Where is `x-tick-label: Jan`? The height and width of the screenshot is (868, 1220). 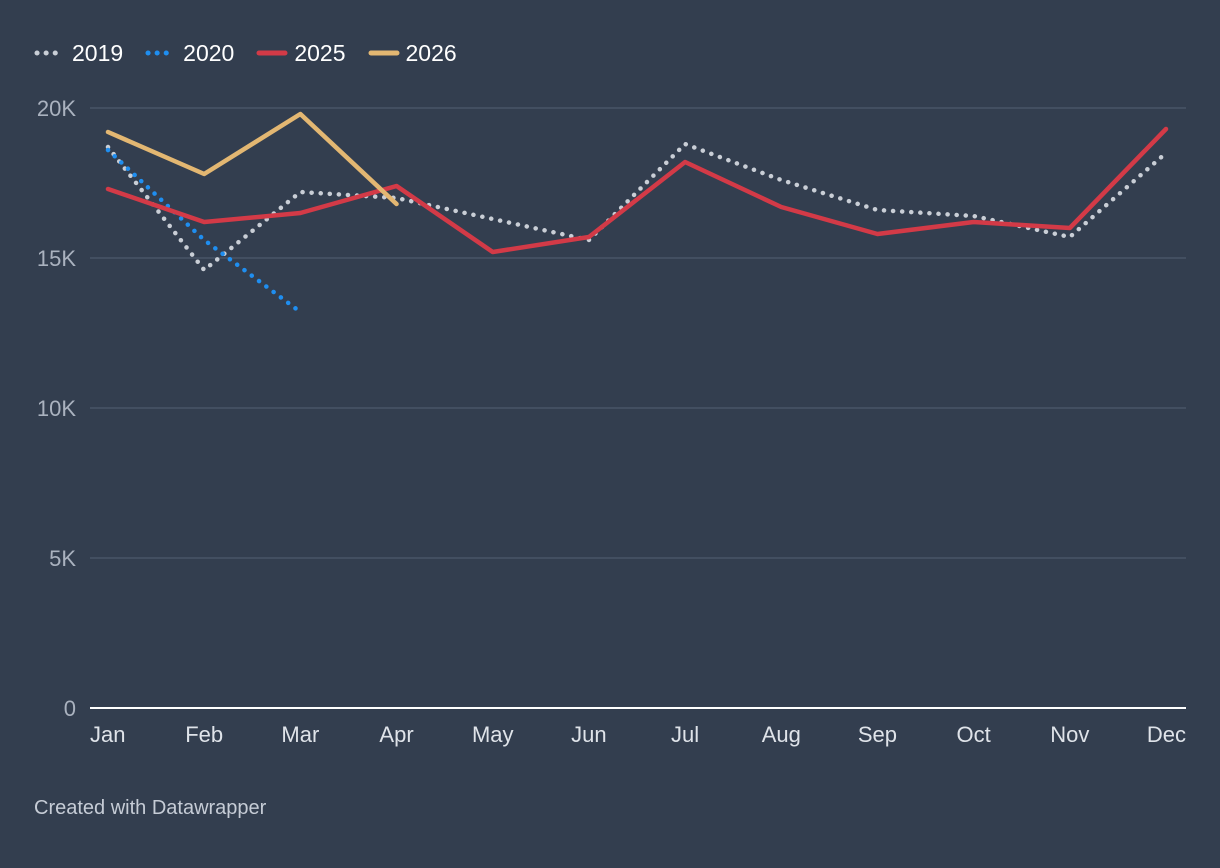
x-tick-label: Jan is located at coordinates (107, 734).